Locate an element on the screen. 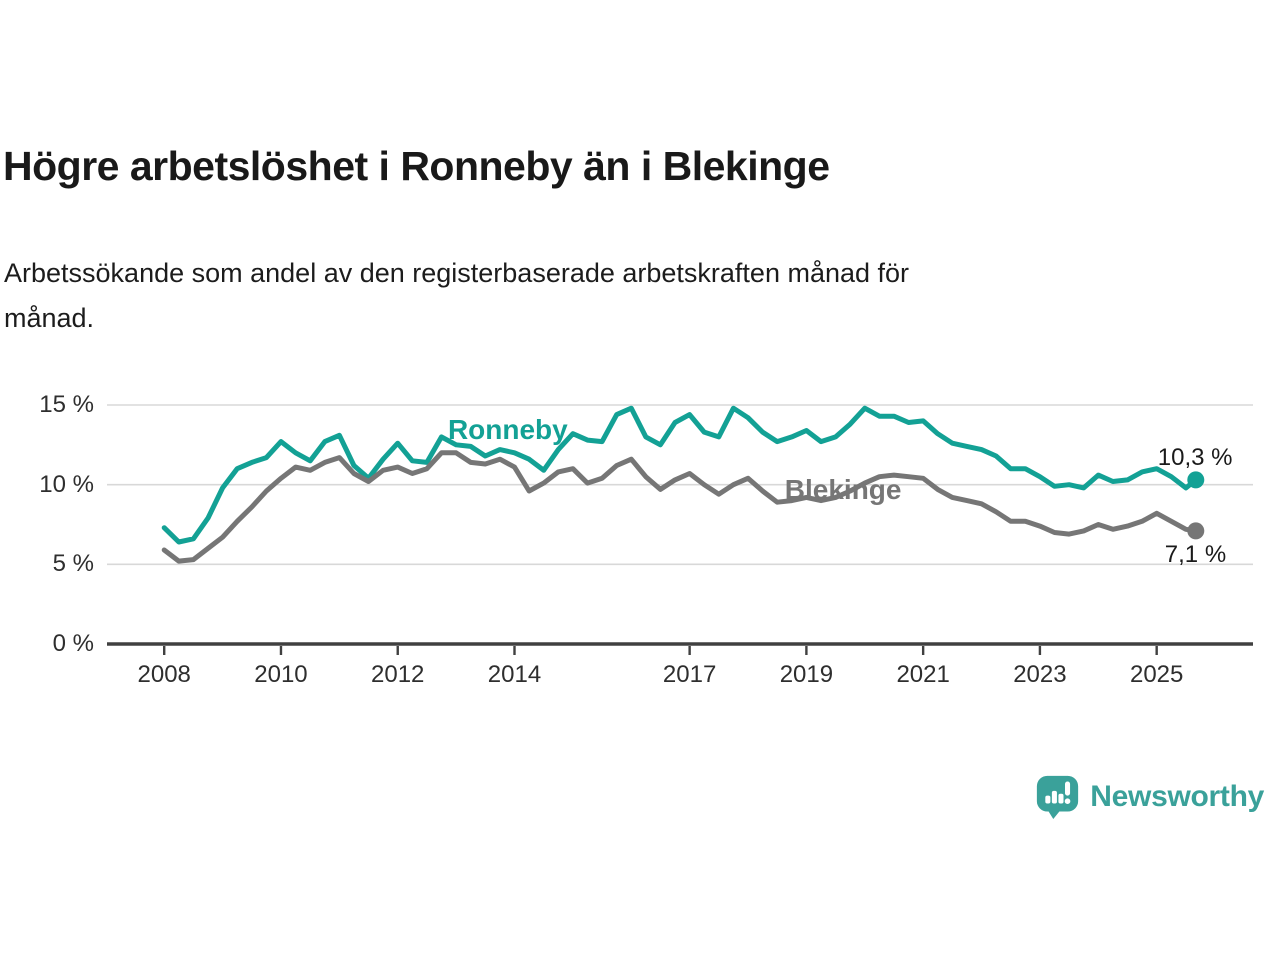  chart-subtitle-line2: månad. is located at coordinates (49, 318).